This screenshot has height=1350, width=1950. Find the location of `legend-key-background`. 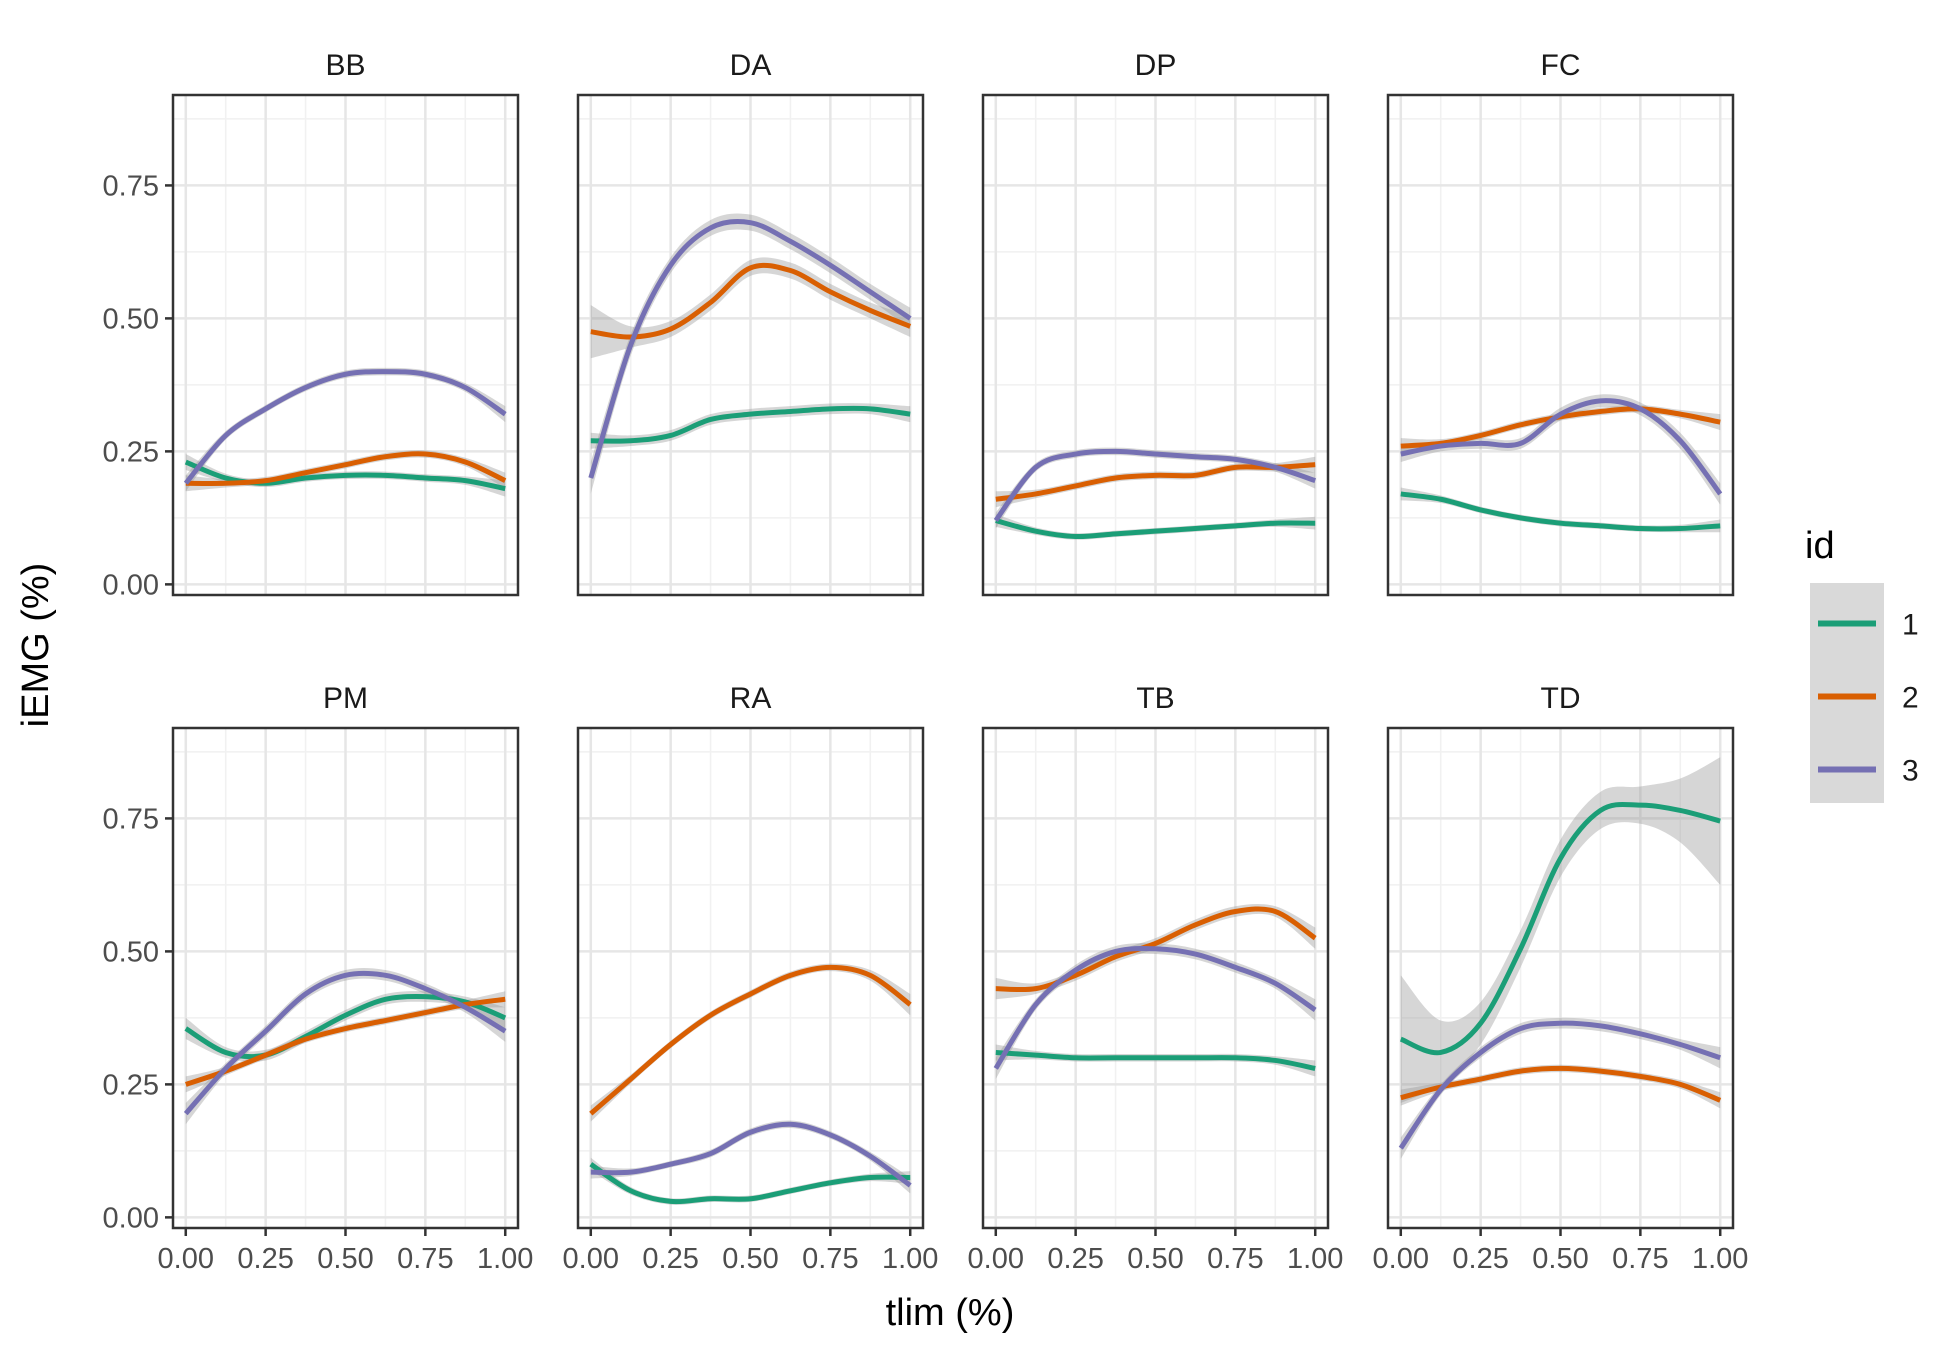

legend-key-background is located at coordinates (1847, 693).